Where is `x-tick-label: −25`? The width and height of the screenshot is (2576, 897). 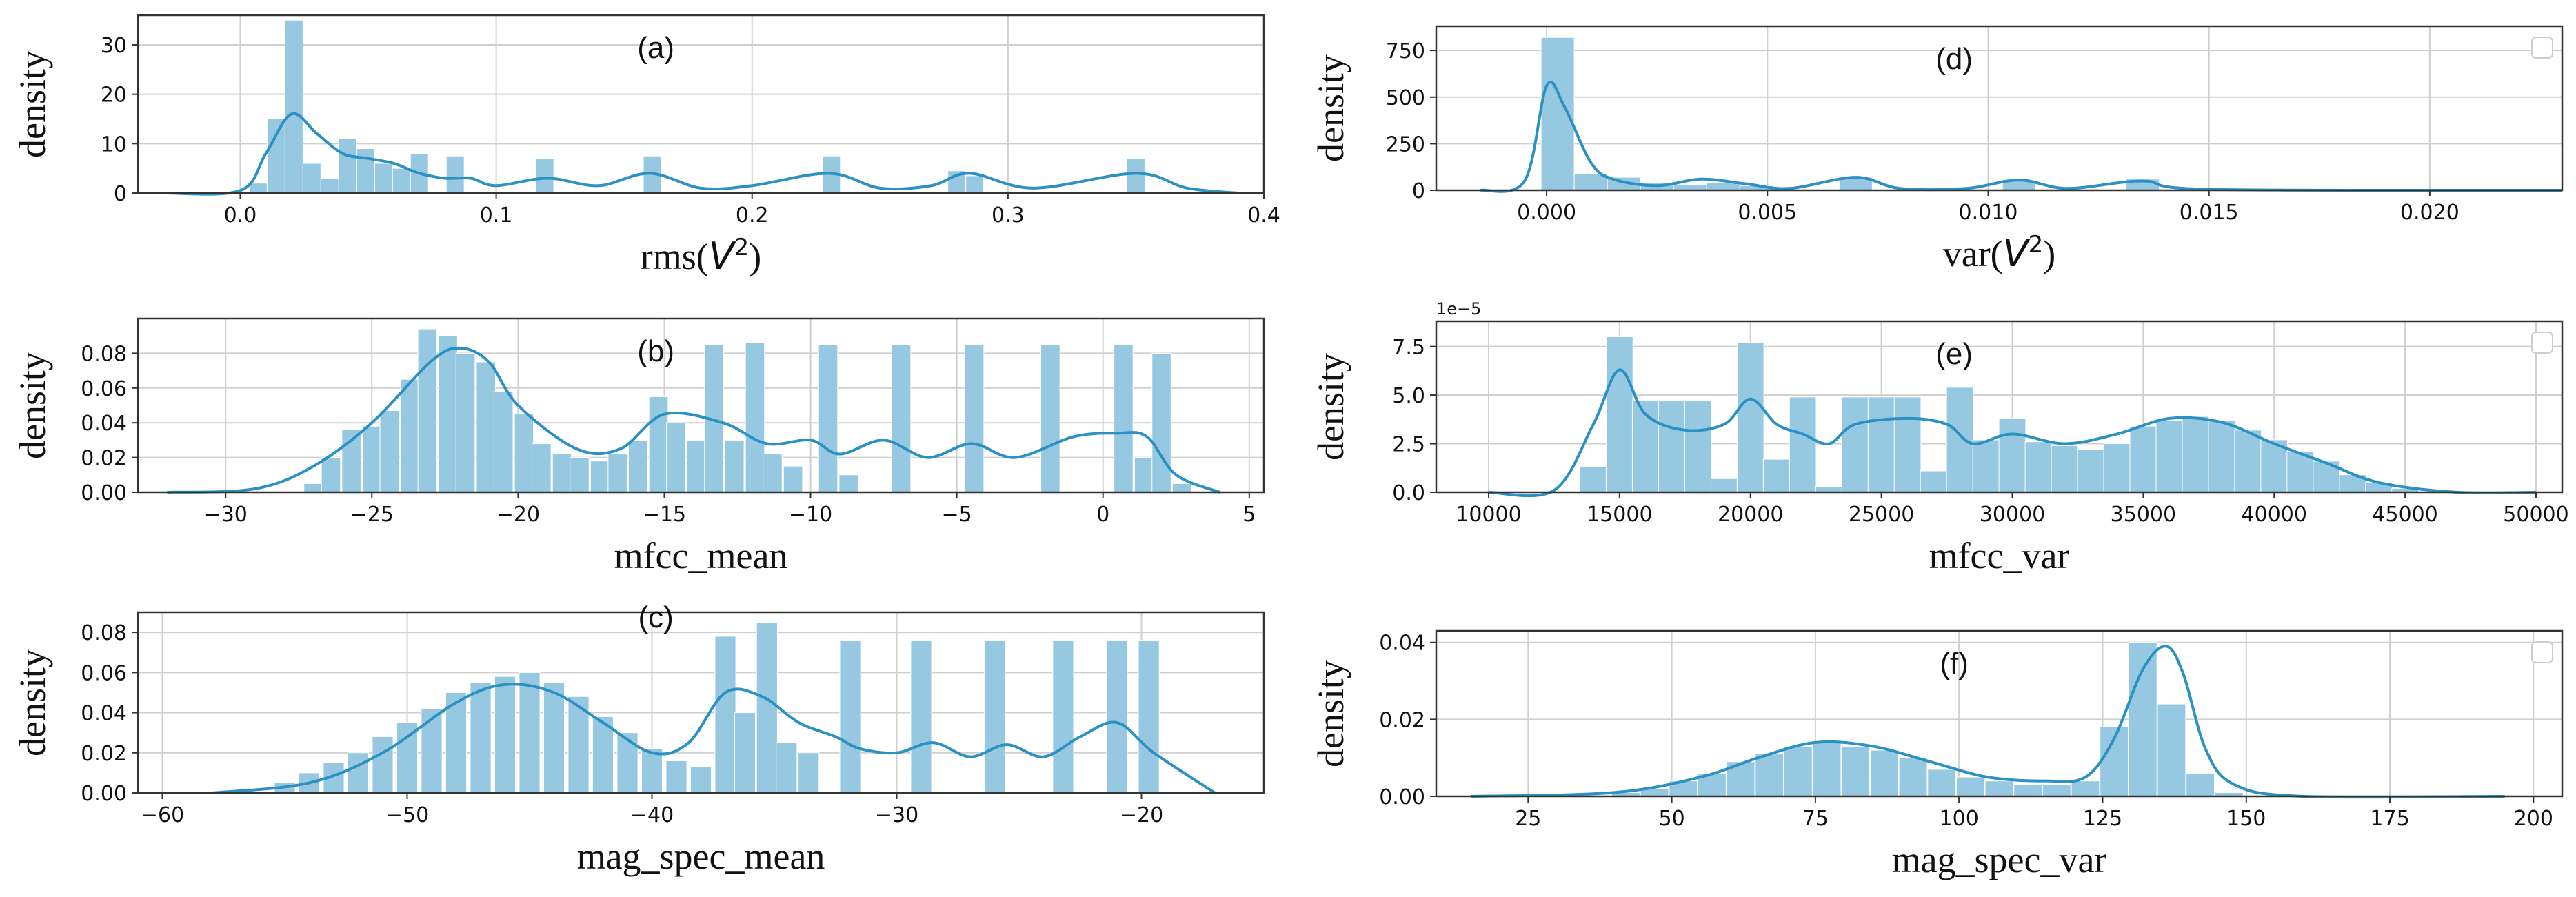 x-tick-label: −25 is located at coordinates (372, 515).